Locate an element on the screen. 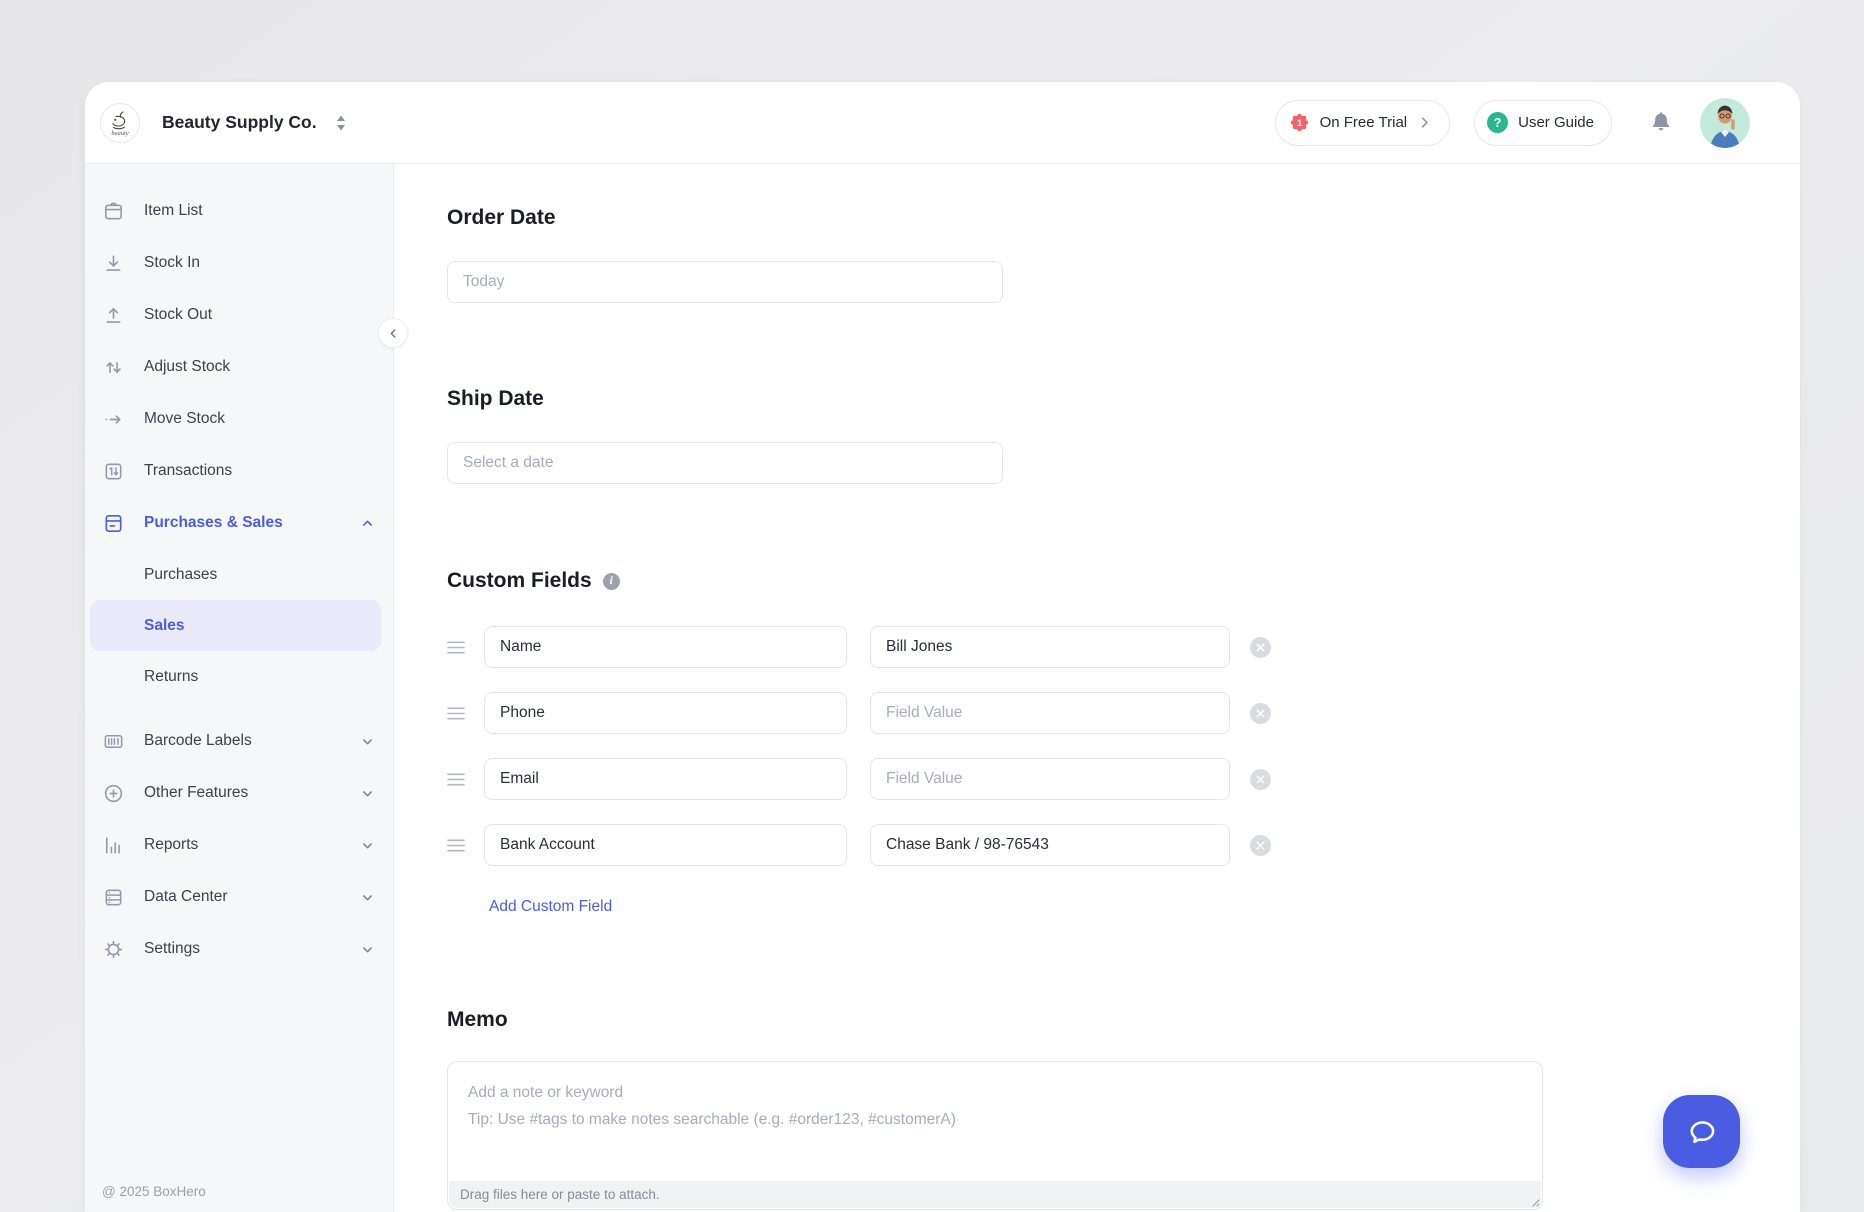 This screenshot has height=1212, width=1864. custom-fields-heading: Custom Fields is located at coordinates (519, 580).